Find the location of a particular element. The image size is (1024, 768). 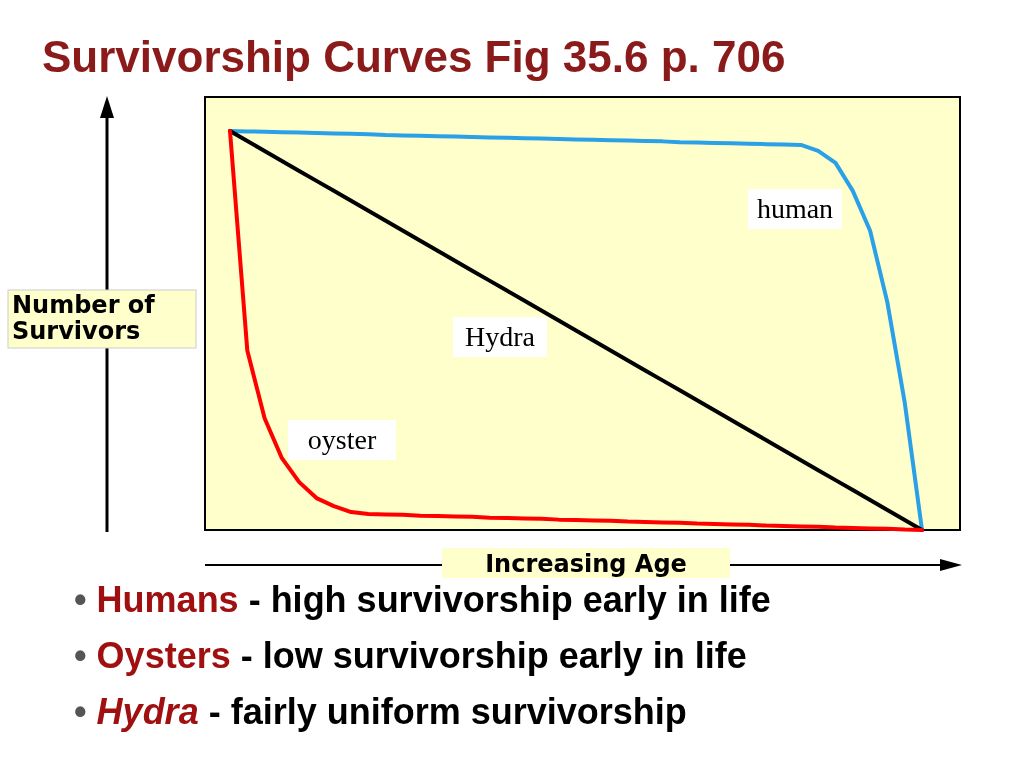

text: • Oysters - low survivorship early in life is located at coordinates (410, 655).